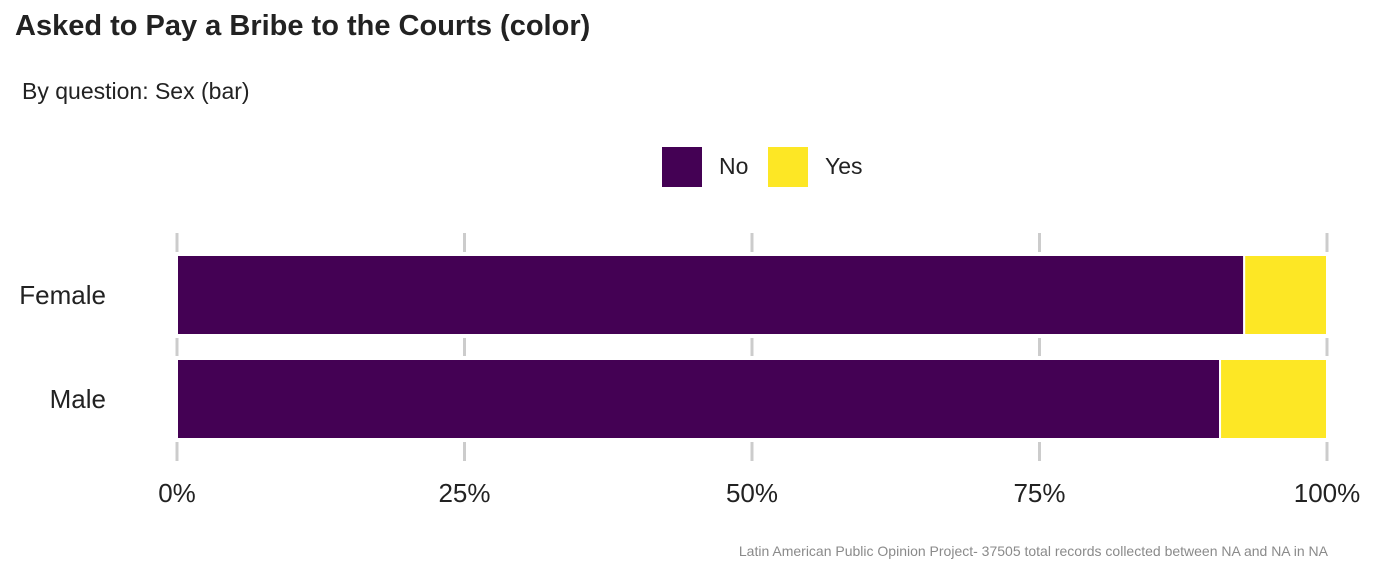 Image resolution: width=1400 pixels, height=576 pixels. I want to click on x-tick-label: 75%, so click(1039, 493).